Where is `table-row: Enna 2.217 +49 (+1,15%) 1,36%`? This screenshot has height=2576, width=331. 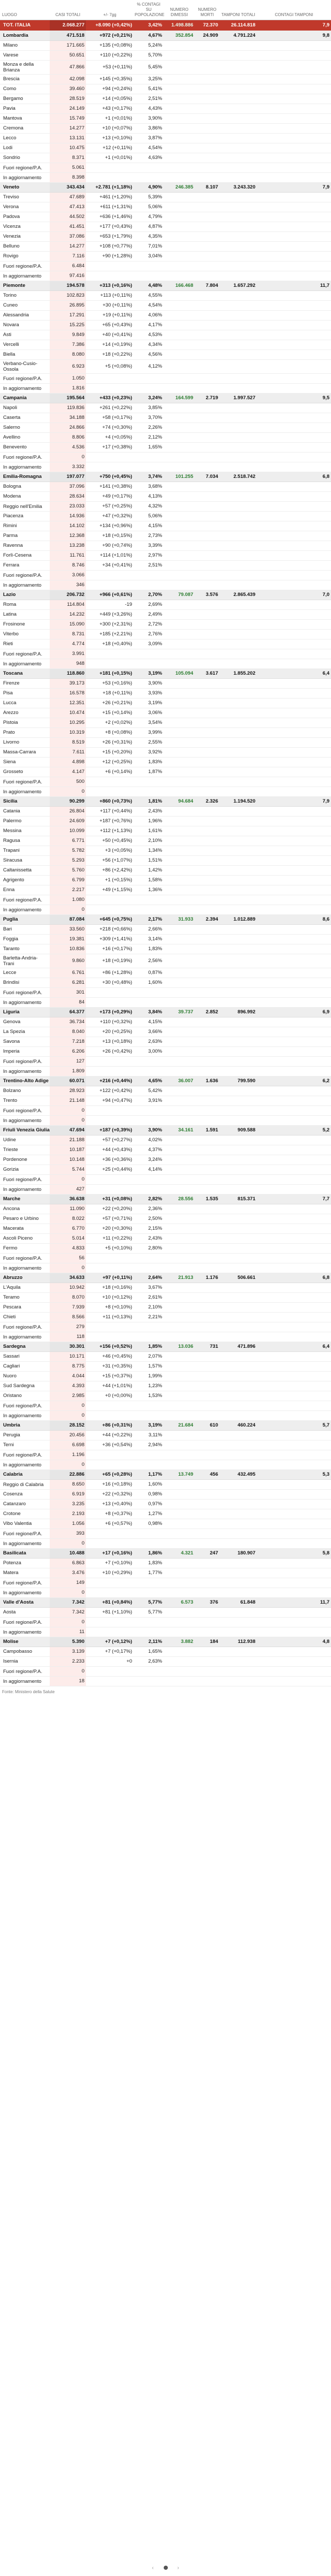
table-row: Enna 2.217 +49 (+1,15%) 1,36% is located at coordinates (165, 890).